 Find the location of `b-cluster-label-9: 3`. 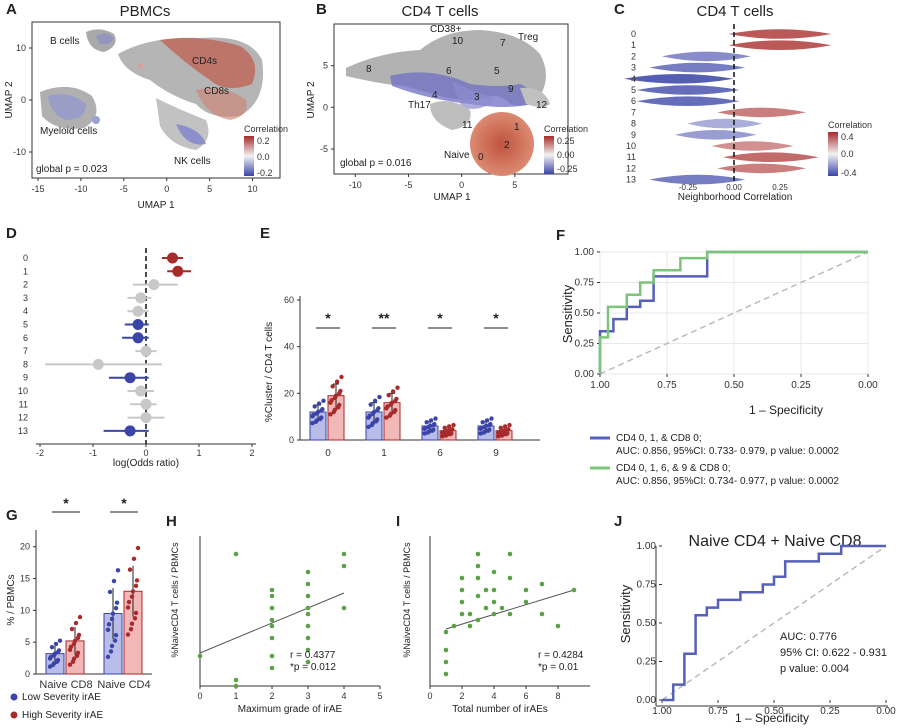

b-cluster-label-9: 3 is located at coordinates (477, 97).